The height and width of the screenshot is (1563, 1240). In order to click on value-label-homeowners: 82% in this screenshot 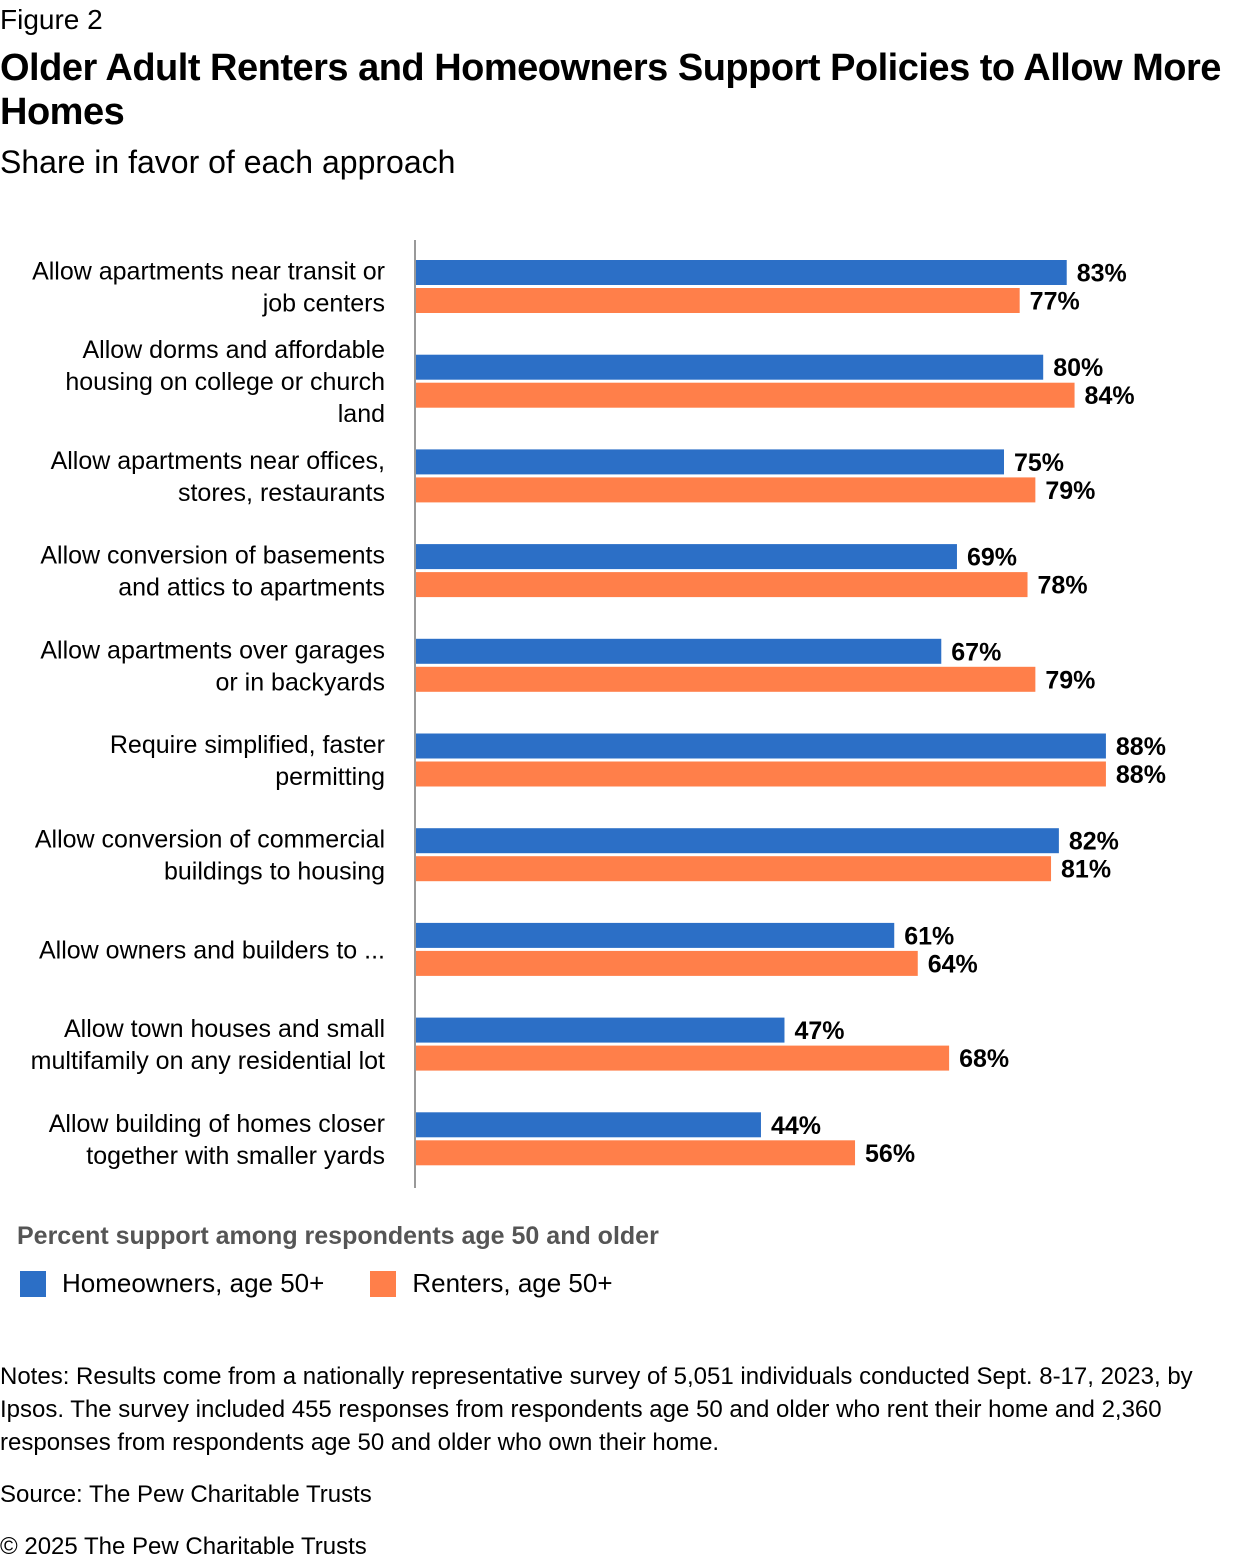, I will do `click(1094, 842)`.